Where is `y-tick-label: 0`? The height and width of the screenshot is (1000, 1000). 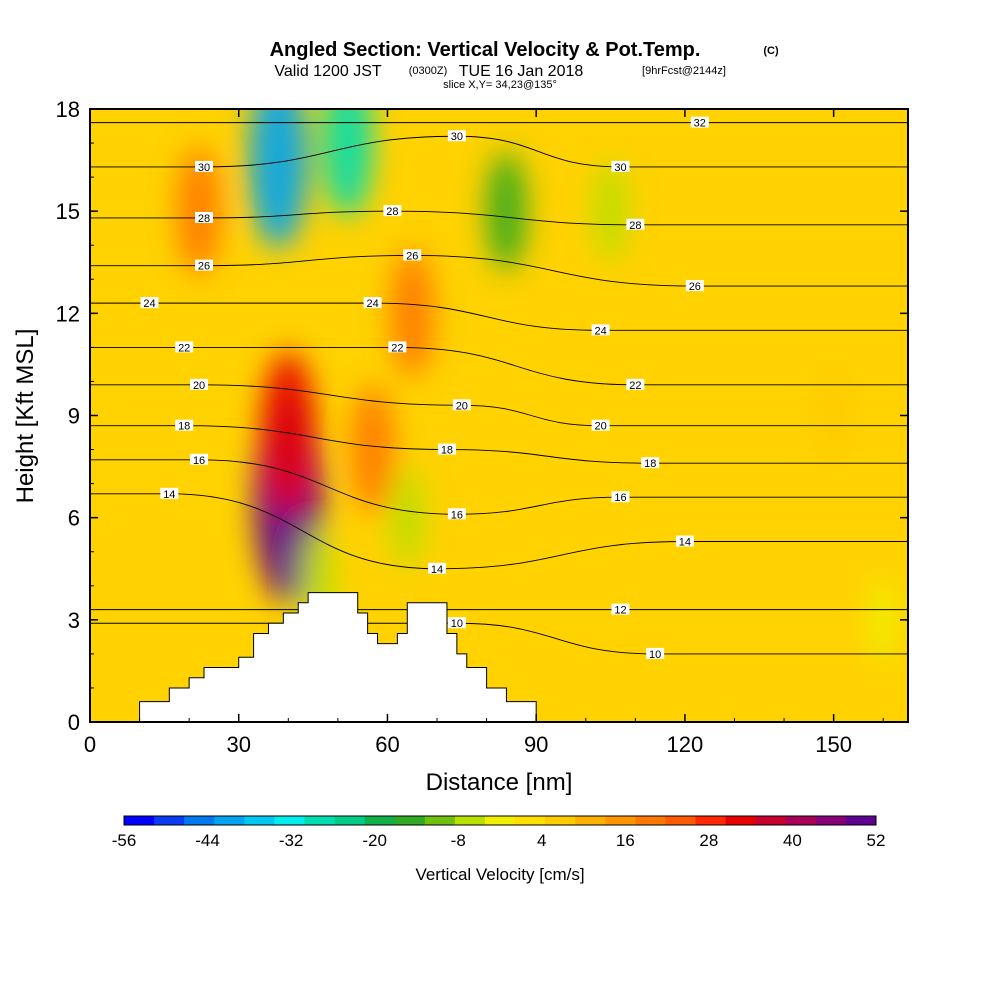 y-tick-label: 0 is located at coordinates (74, 722).